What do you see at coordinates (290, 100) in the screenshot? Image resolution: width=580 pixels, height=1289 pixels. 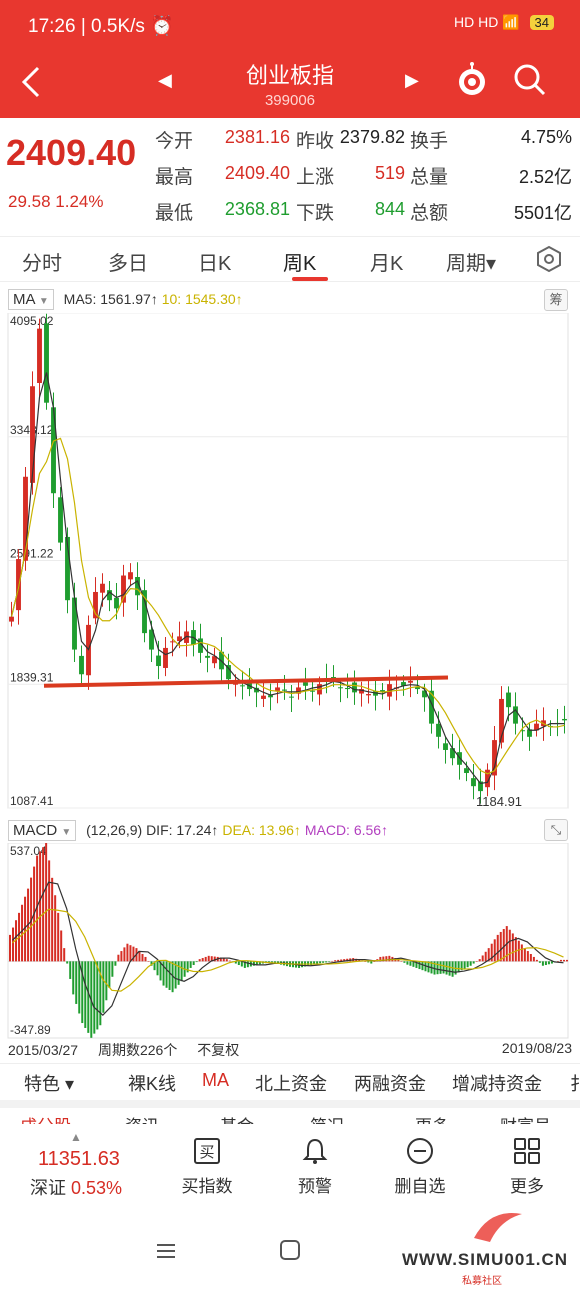 I see `stock-code: 399006` at bounding box center [290, 100].